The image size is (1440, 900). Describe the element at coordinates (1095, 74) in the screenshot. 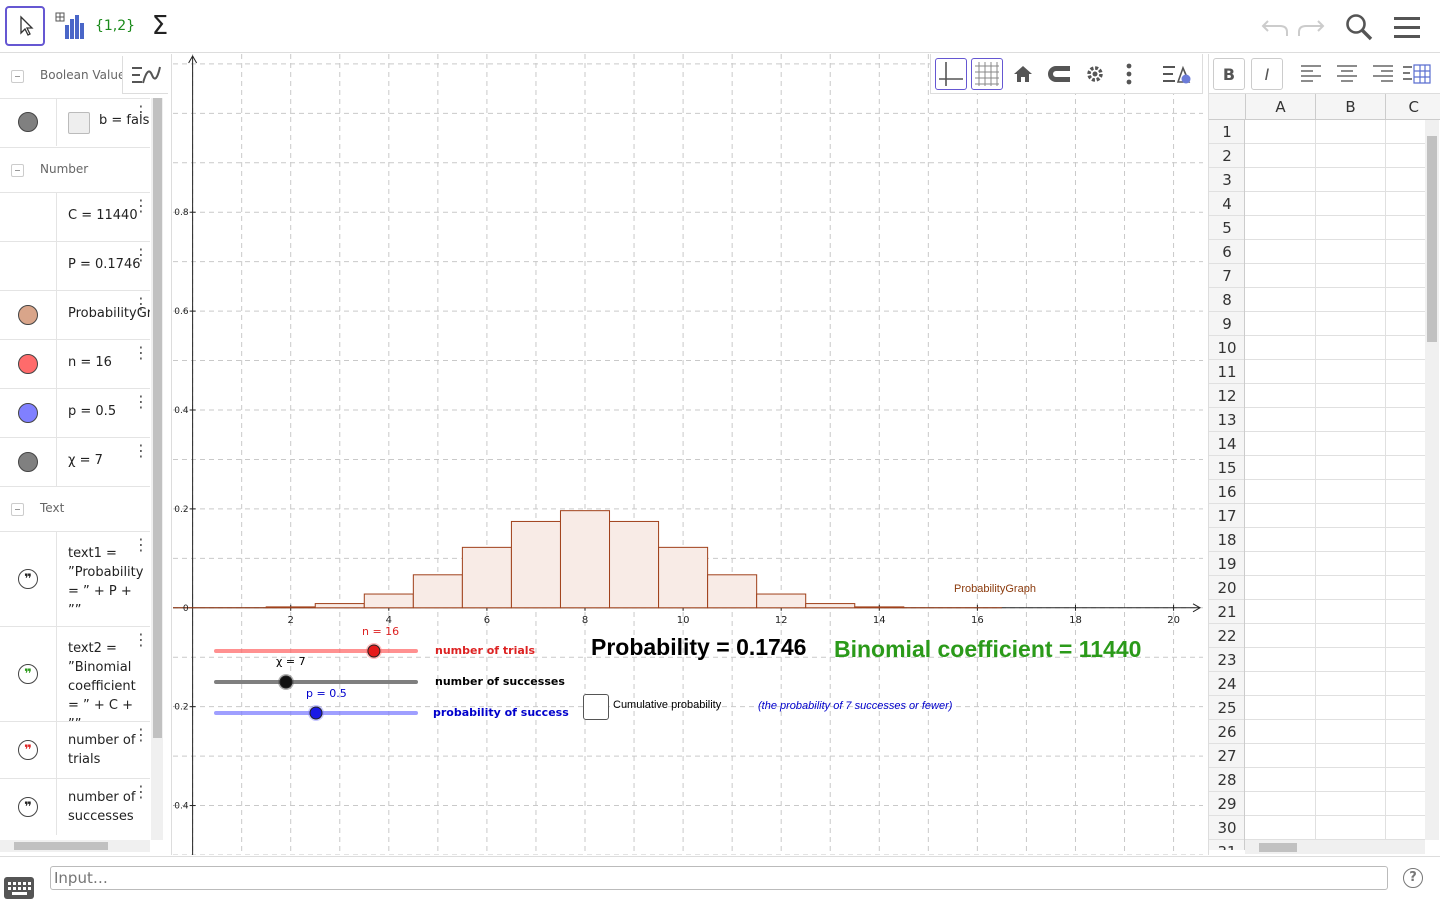

I see `graphics-settings-button` at that location.